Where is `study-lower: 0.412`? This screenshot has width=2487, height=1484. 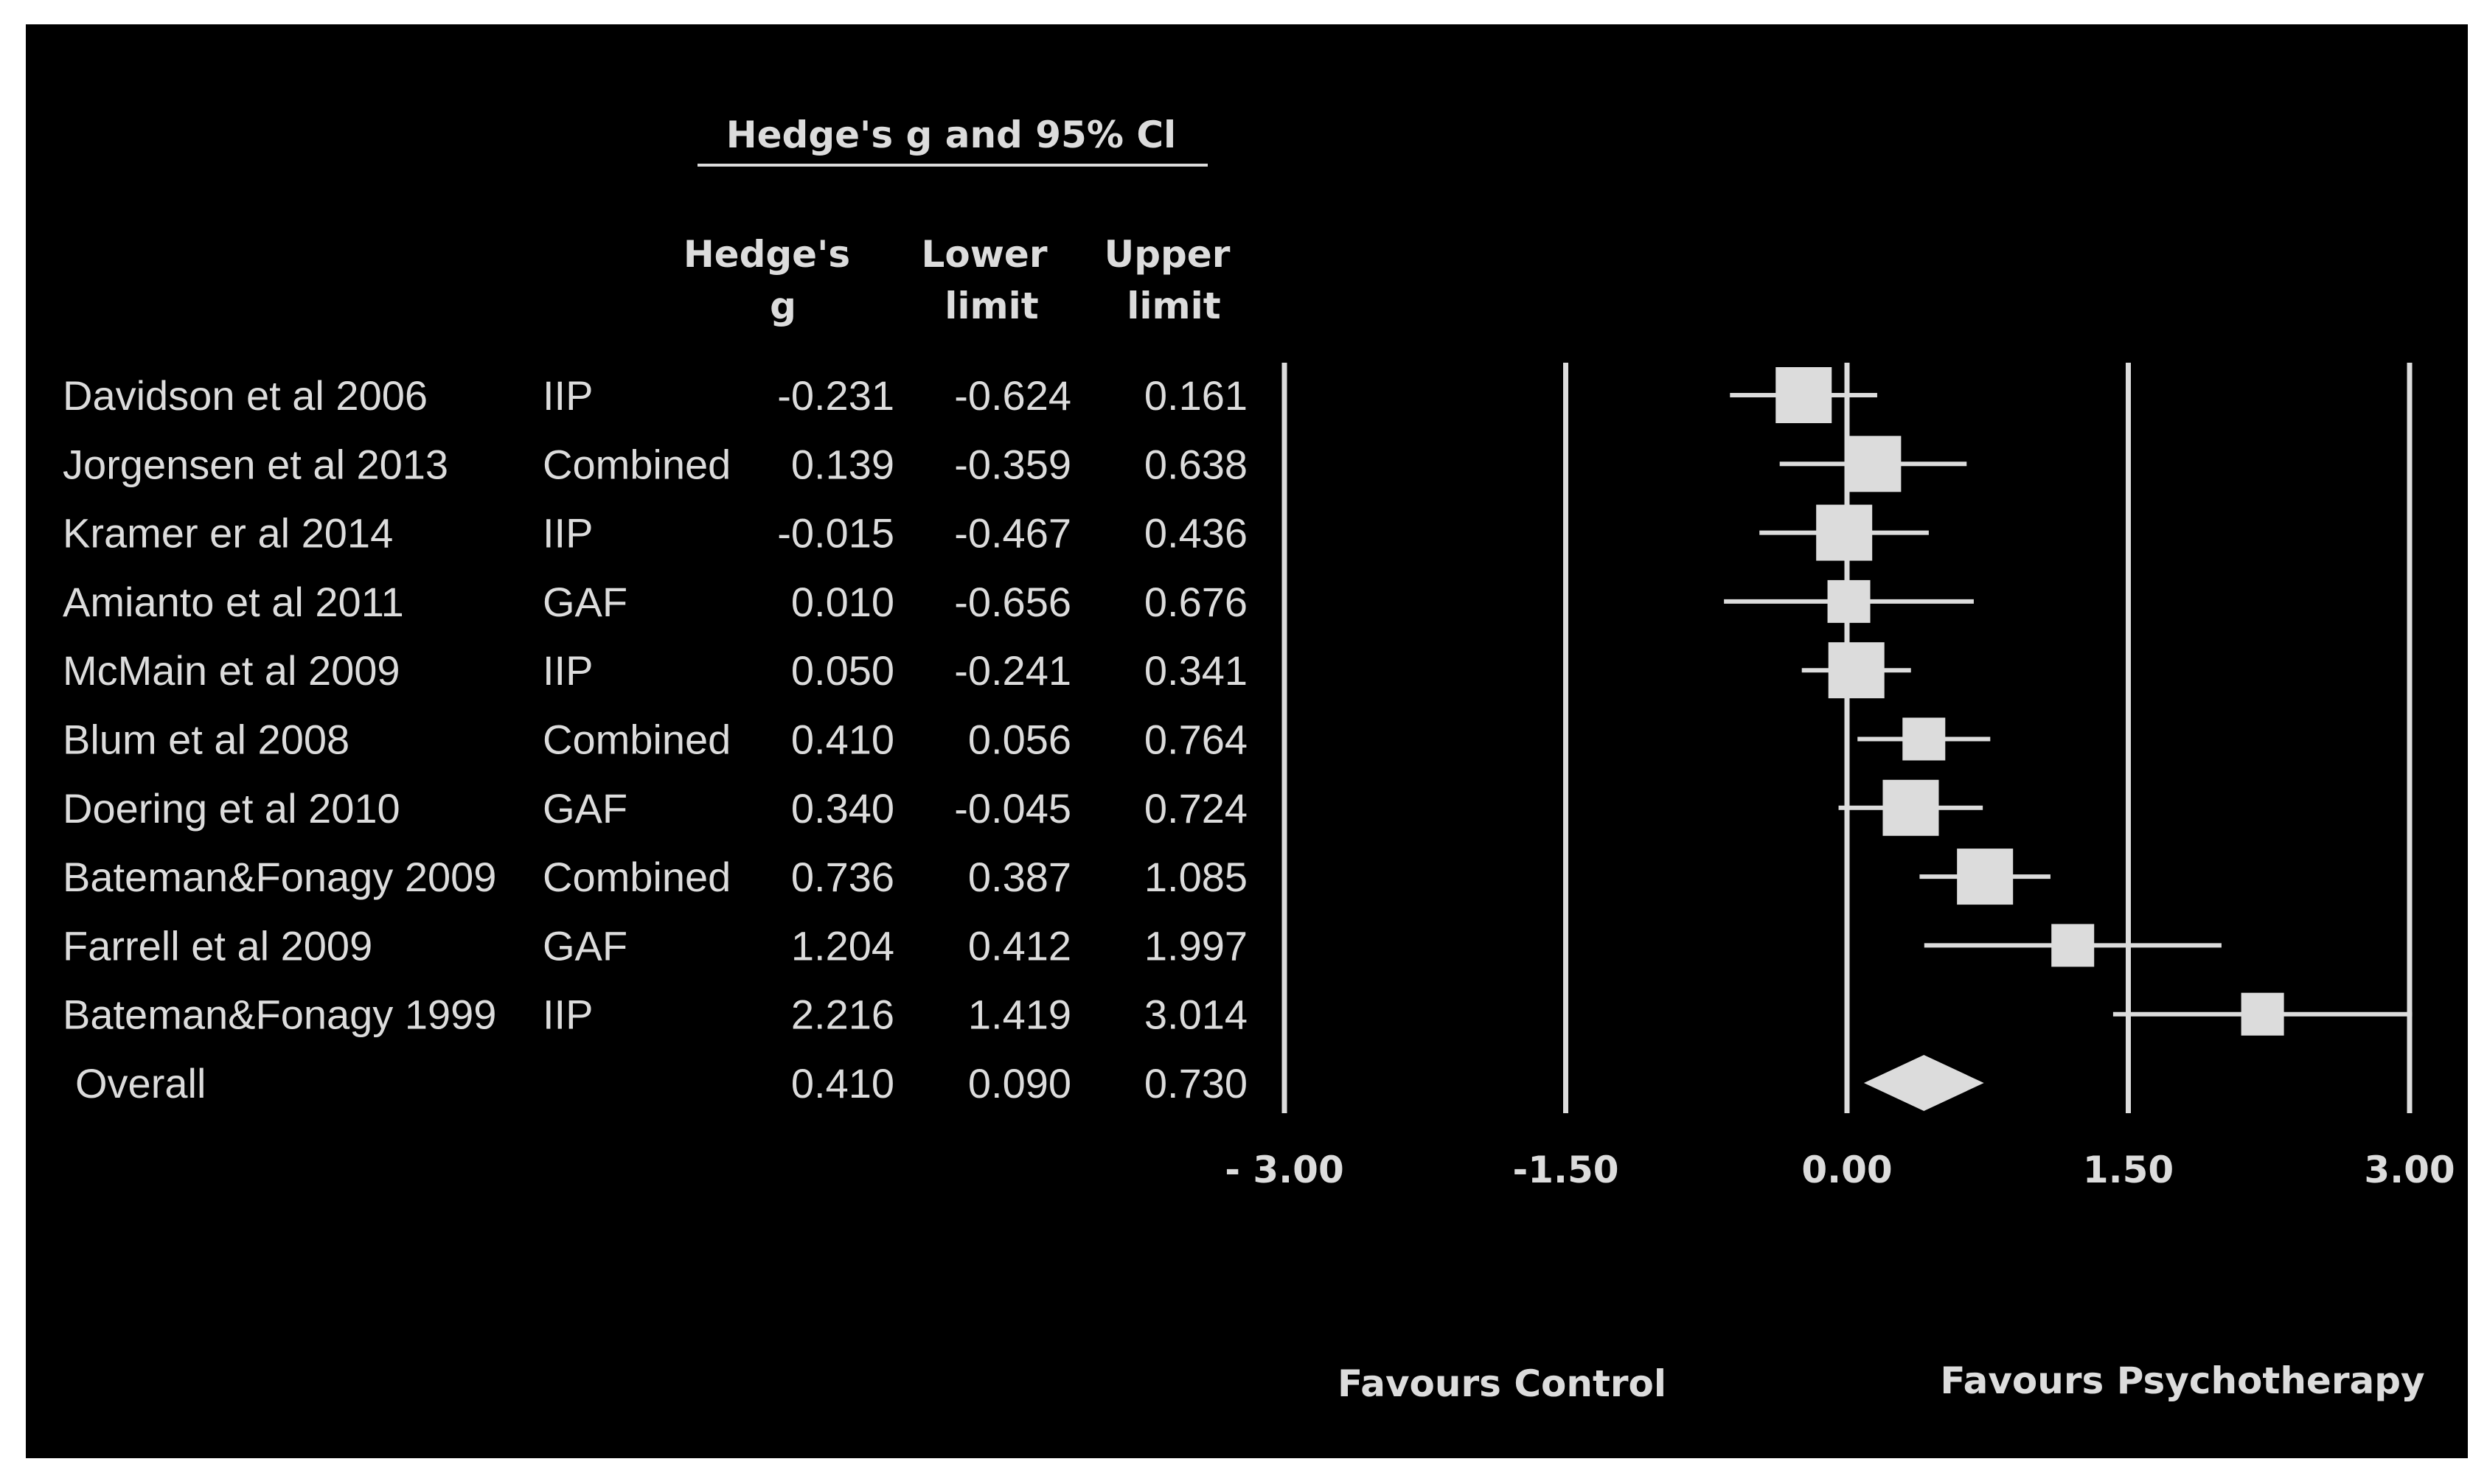 study-lower: 0.412 is located at coordinates (1019, 946).